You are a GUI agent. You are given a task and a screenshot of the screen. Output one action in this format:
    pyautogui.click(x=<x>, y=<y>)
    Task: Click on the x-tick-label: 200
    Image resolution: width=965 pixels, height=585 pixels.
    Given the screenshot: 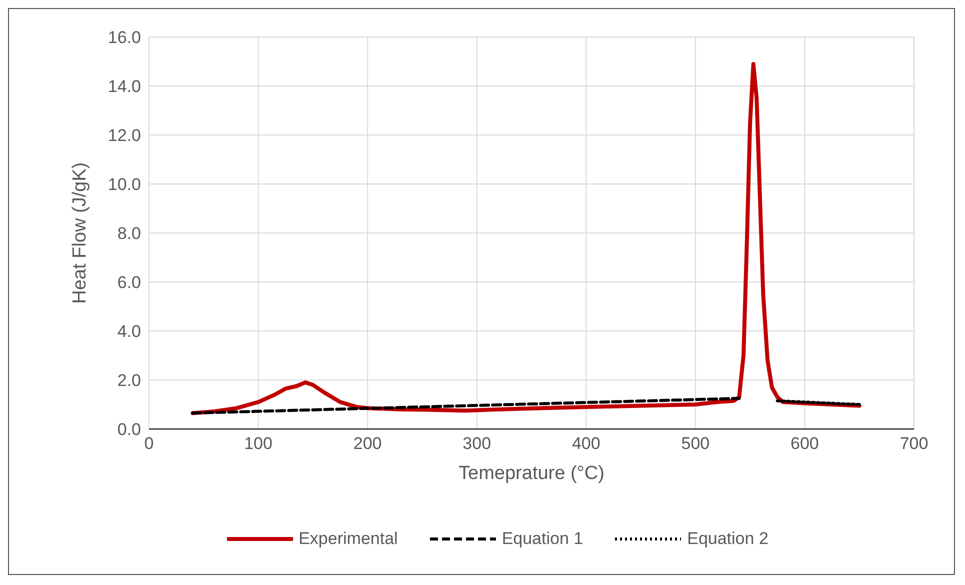 What is the action you would take?
    pyautogui.click(x=367, y=444)
    